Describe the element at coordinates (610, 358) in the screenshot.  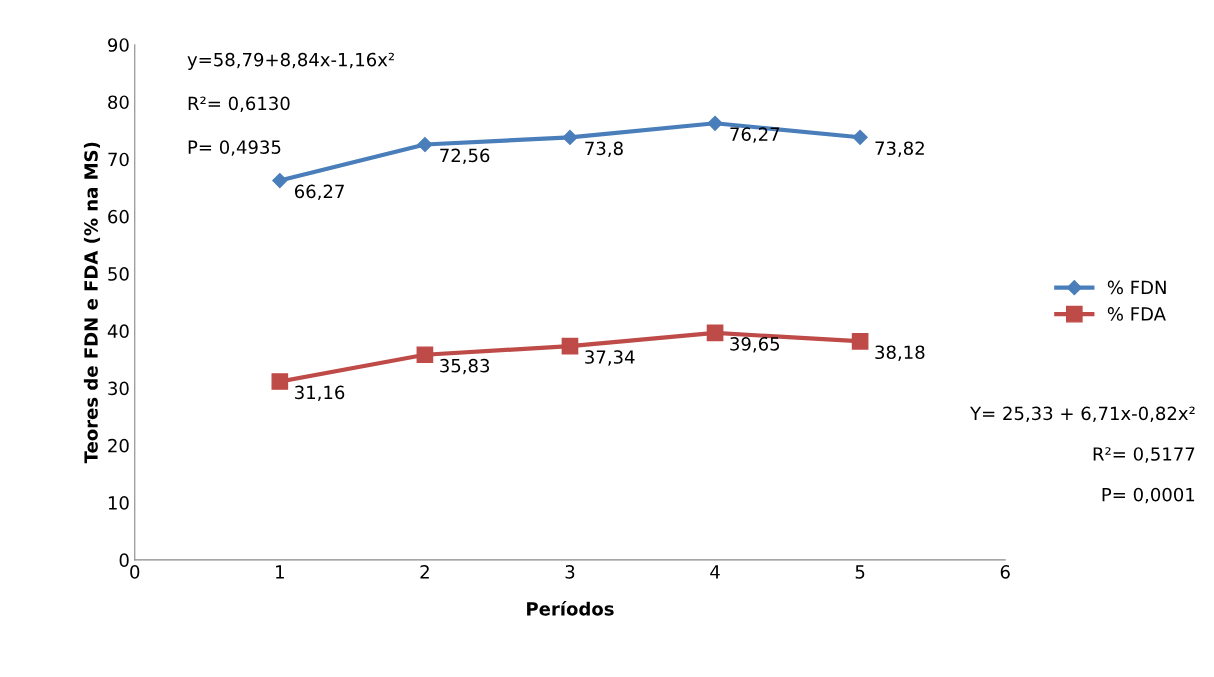
I see `data-label: 37,34` at that location.